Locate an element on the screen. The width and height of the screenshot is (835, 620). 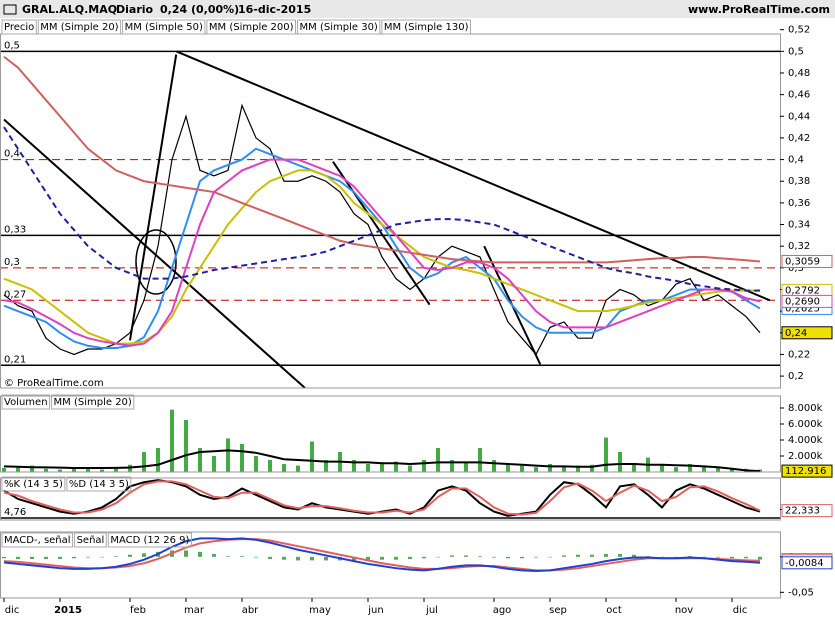
x-tick-label: jul is located at coordinates (431, 610).